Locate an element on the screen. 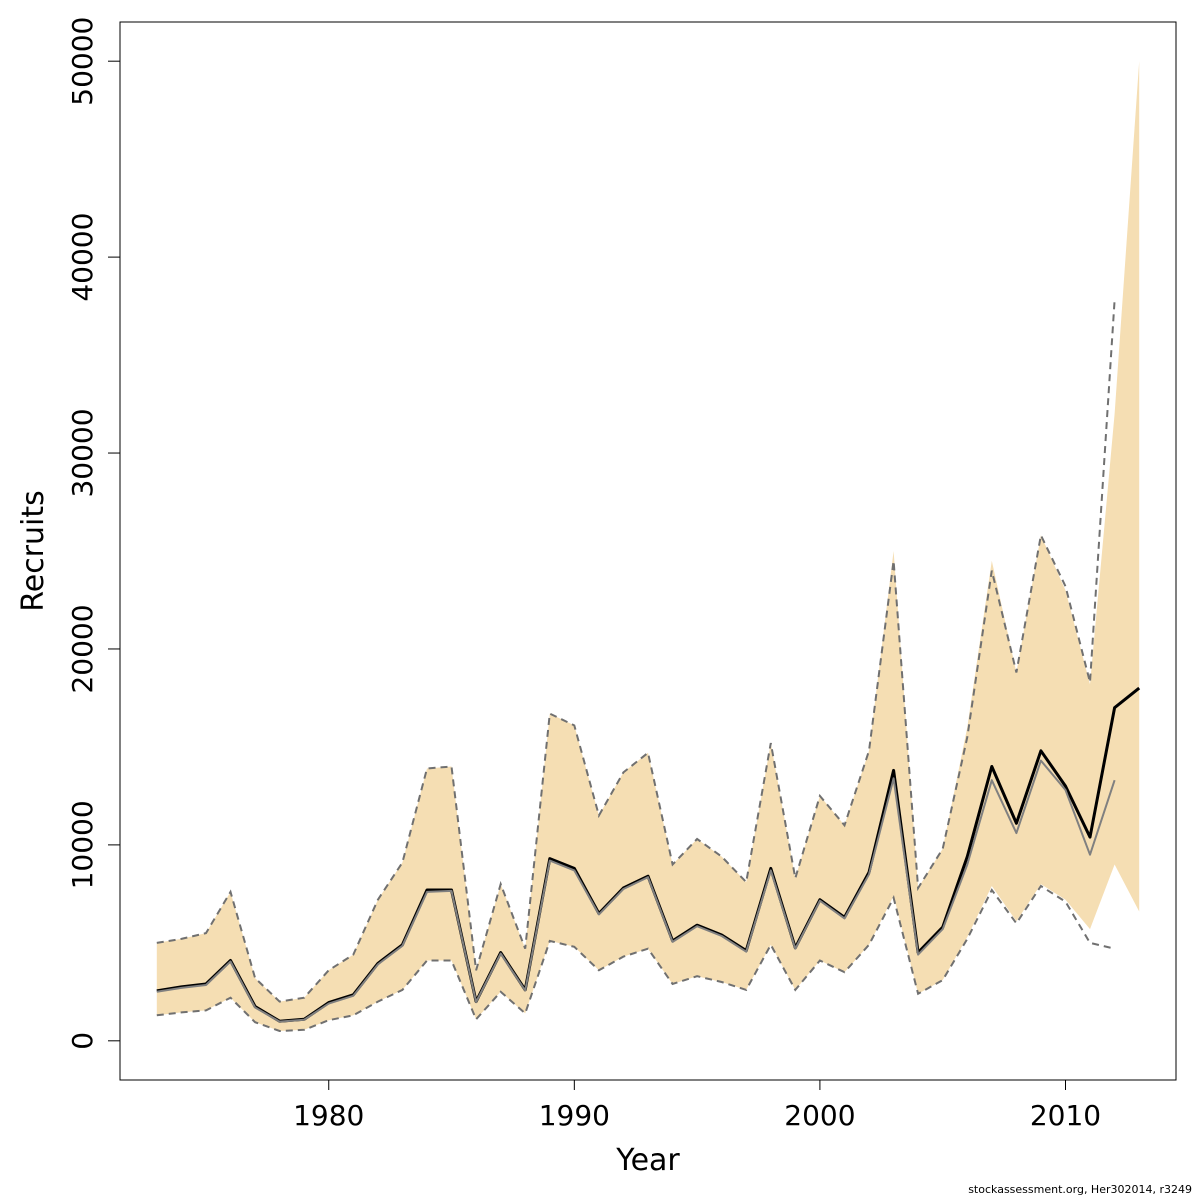  y-tick-label: 40000 is located at coordinates (82, 257).